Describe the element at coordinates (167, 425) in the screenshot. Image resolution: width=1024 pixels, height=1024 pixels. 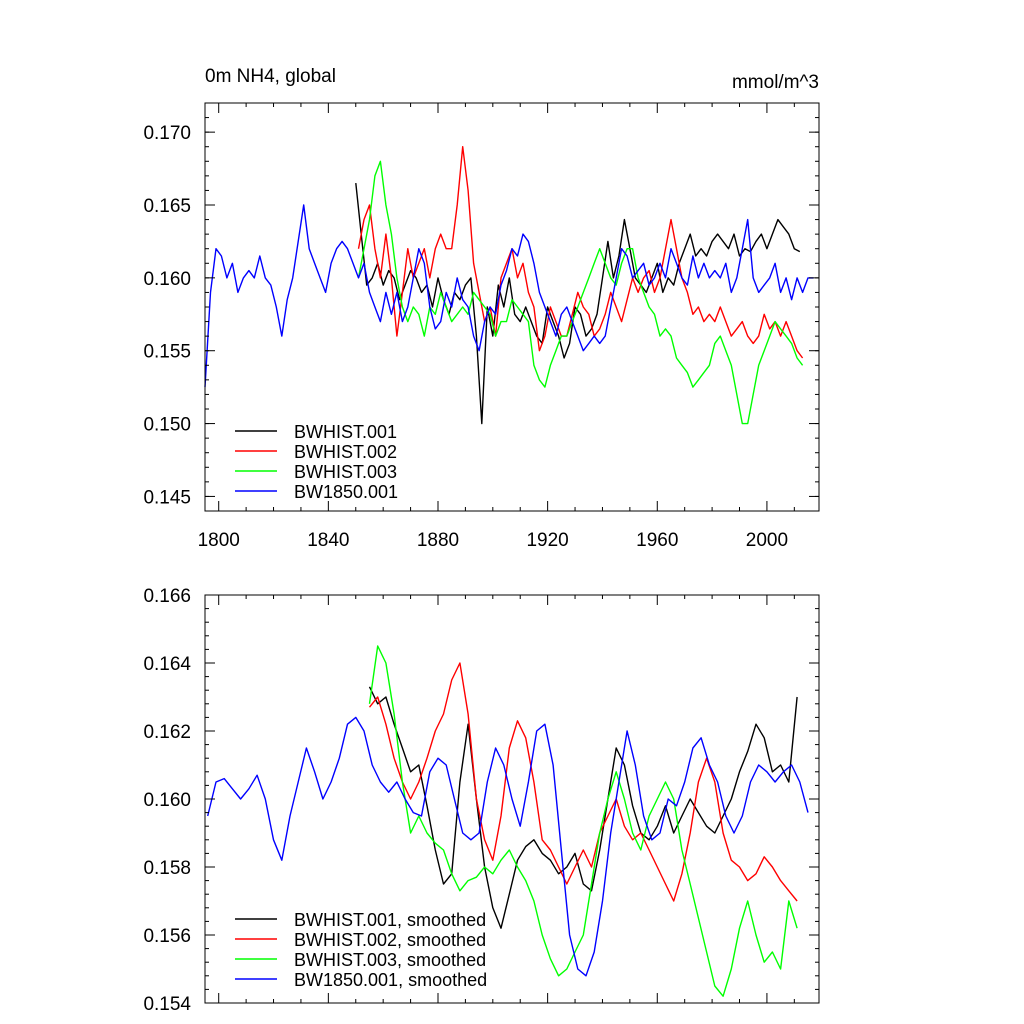
I see `y-tick-label: 0.150` at that location.